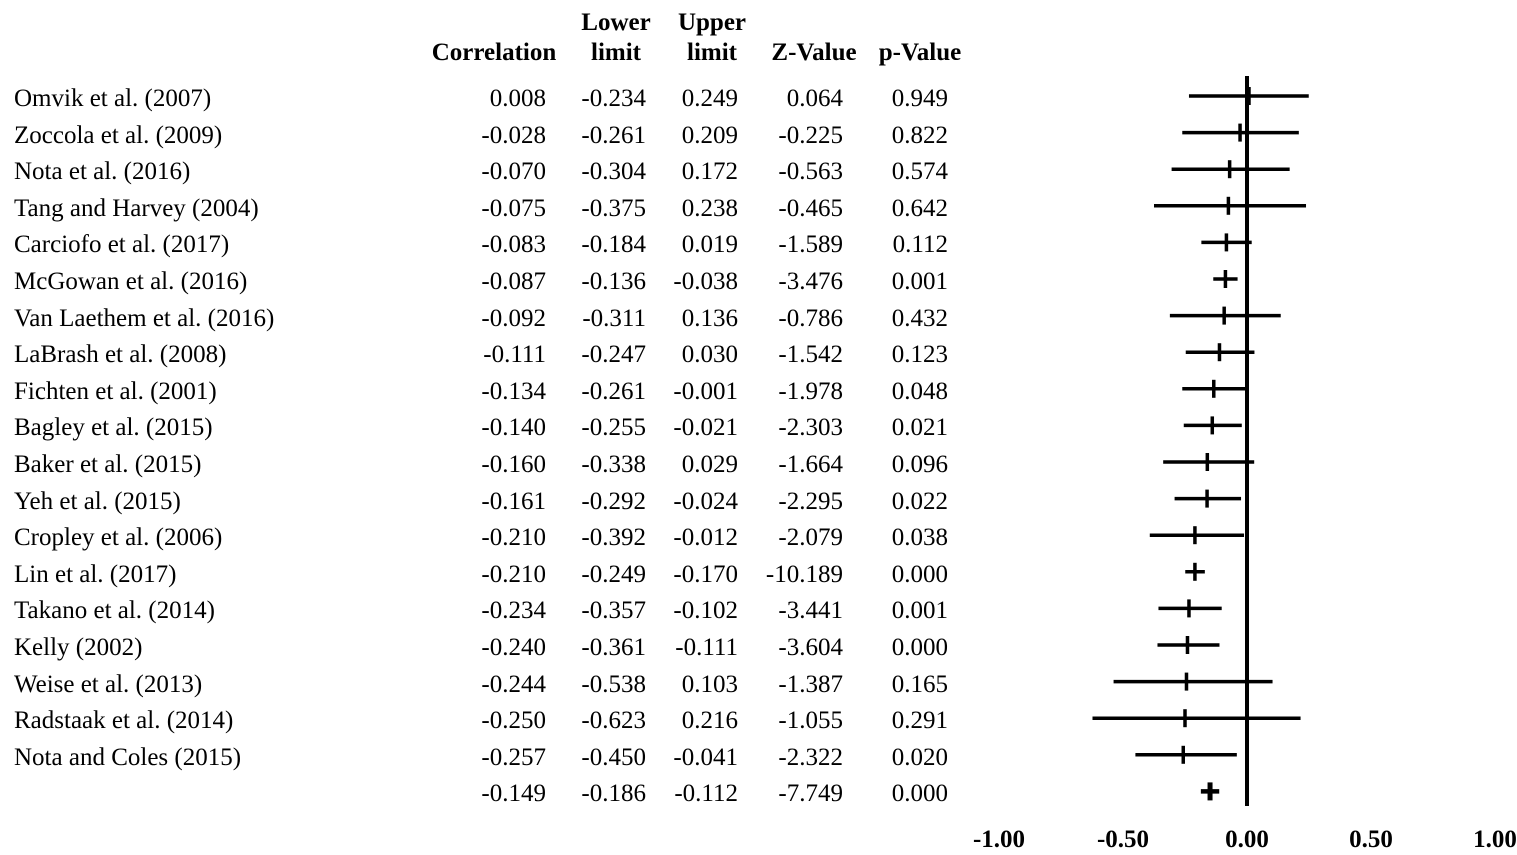  Describe the element at coordinates (810, 794) in the screenshot. I see `summary-value-z: -7.749` at that location.